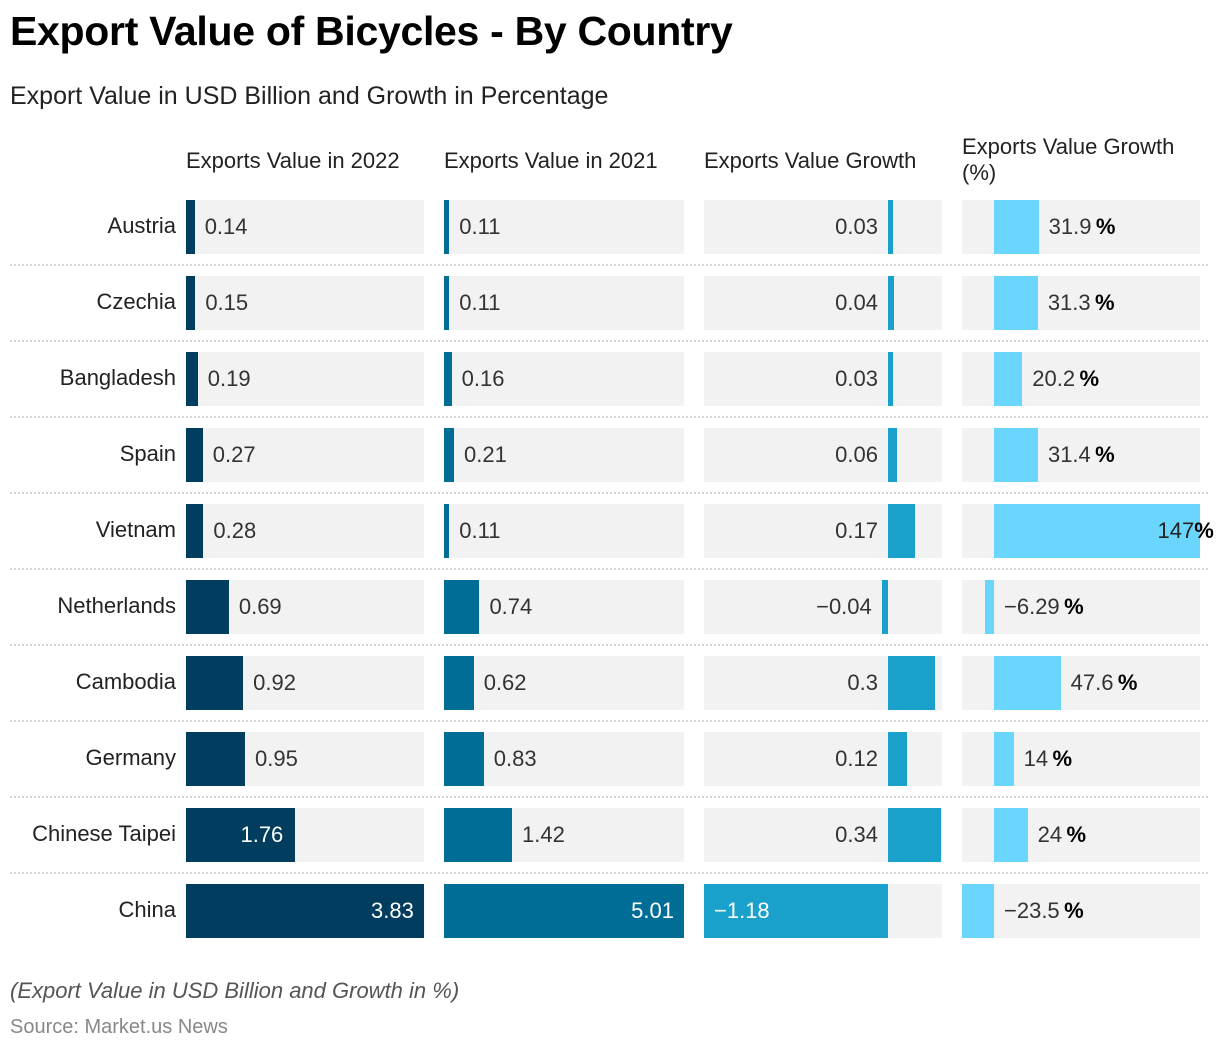 The height and width of the screenshot is (1052, 1220). What do you see at coordinates (1185, 530) in the screenshot?
I see `data-label-growth_pct: 147%` at bounding box center [1185, 530].